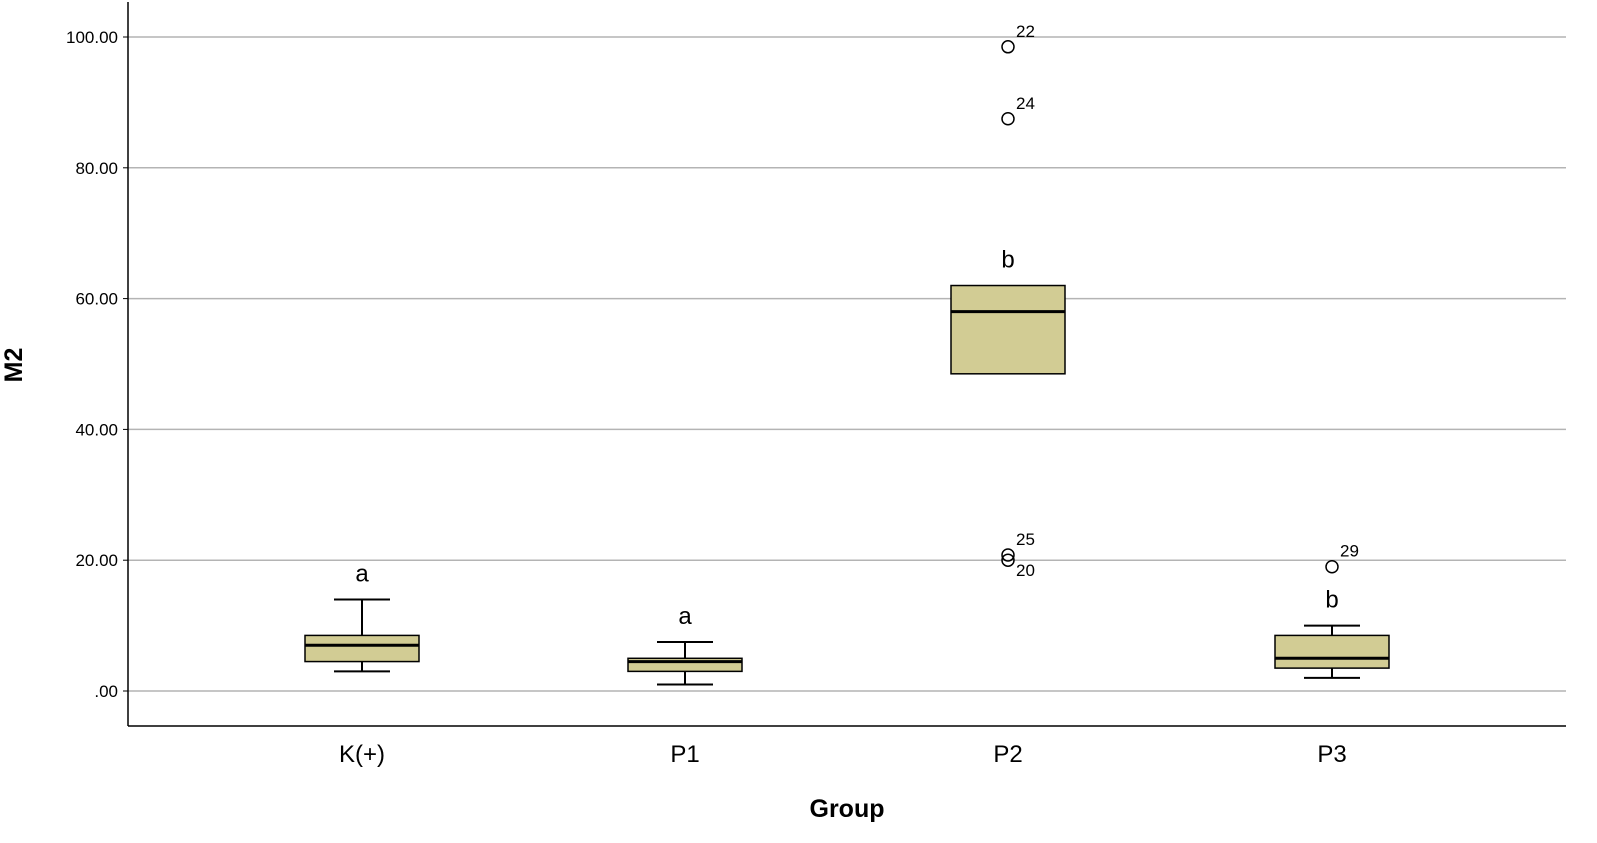 Image resolution: width=1597 pixels, height=843 pixels. Describe the element at coordinates (843, 754) in the screenshot. I see `x-tick-labels: K(+) P1 P2 P3` at that location.